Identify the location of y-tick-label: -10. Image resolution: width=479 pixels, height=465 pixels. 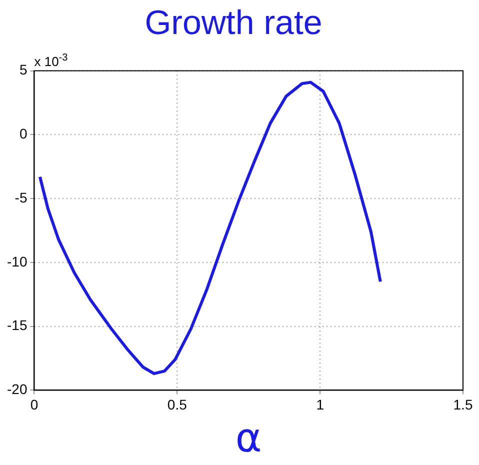
(17, 261).